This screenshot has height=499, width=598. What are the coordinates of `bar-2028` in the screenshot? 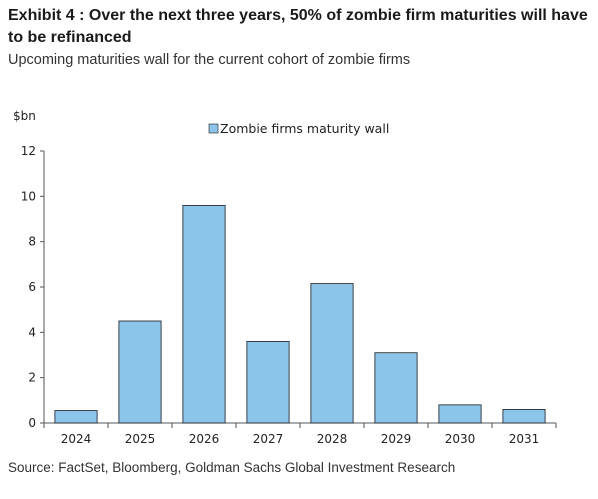 It's located at (332, 353).